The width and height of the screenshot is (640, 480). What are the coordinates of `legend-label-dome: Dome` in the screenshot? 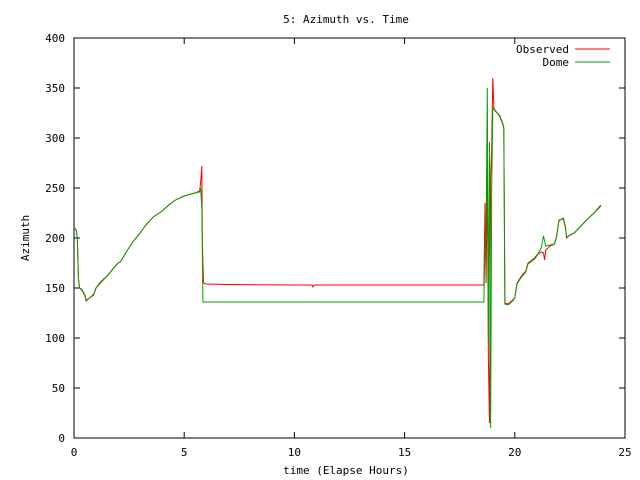 It's located at (556, 62).